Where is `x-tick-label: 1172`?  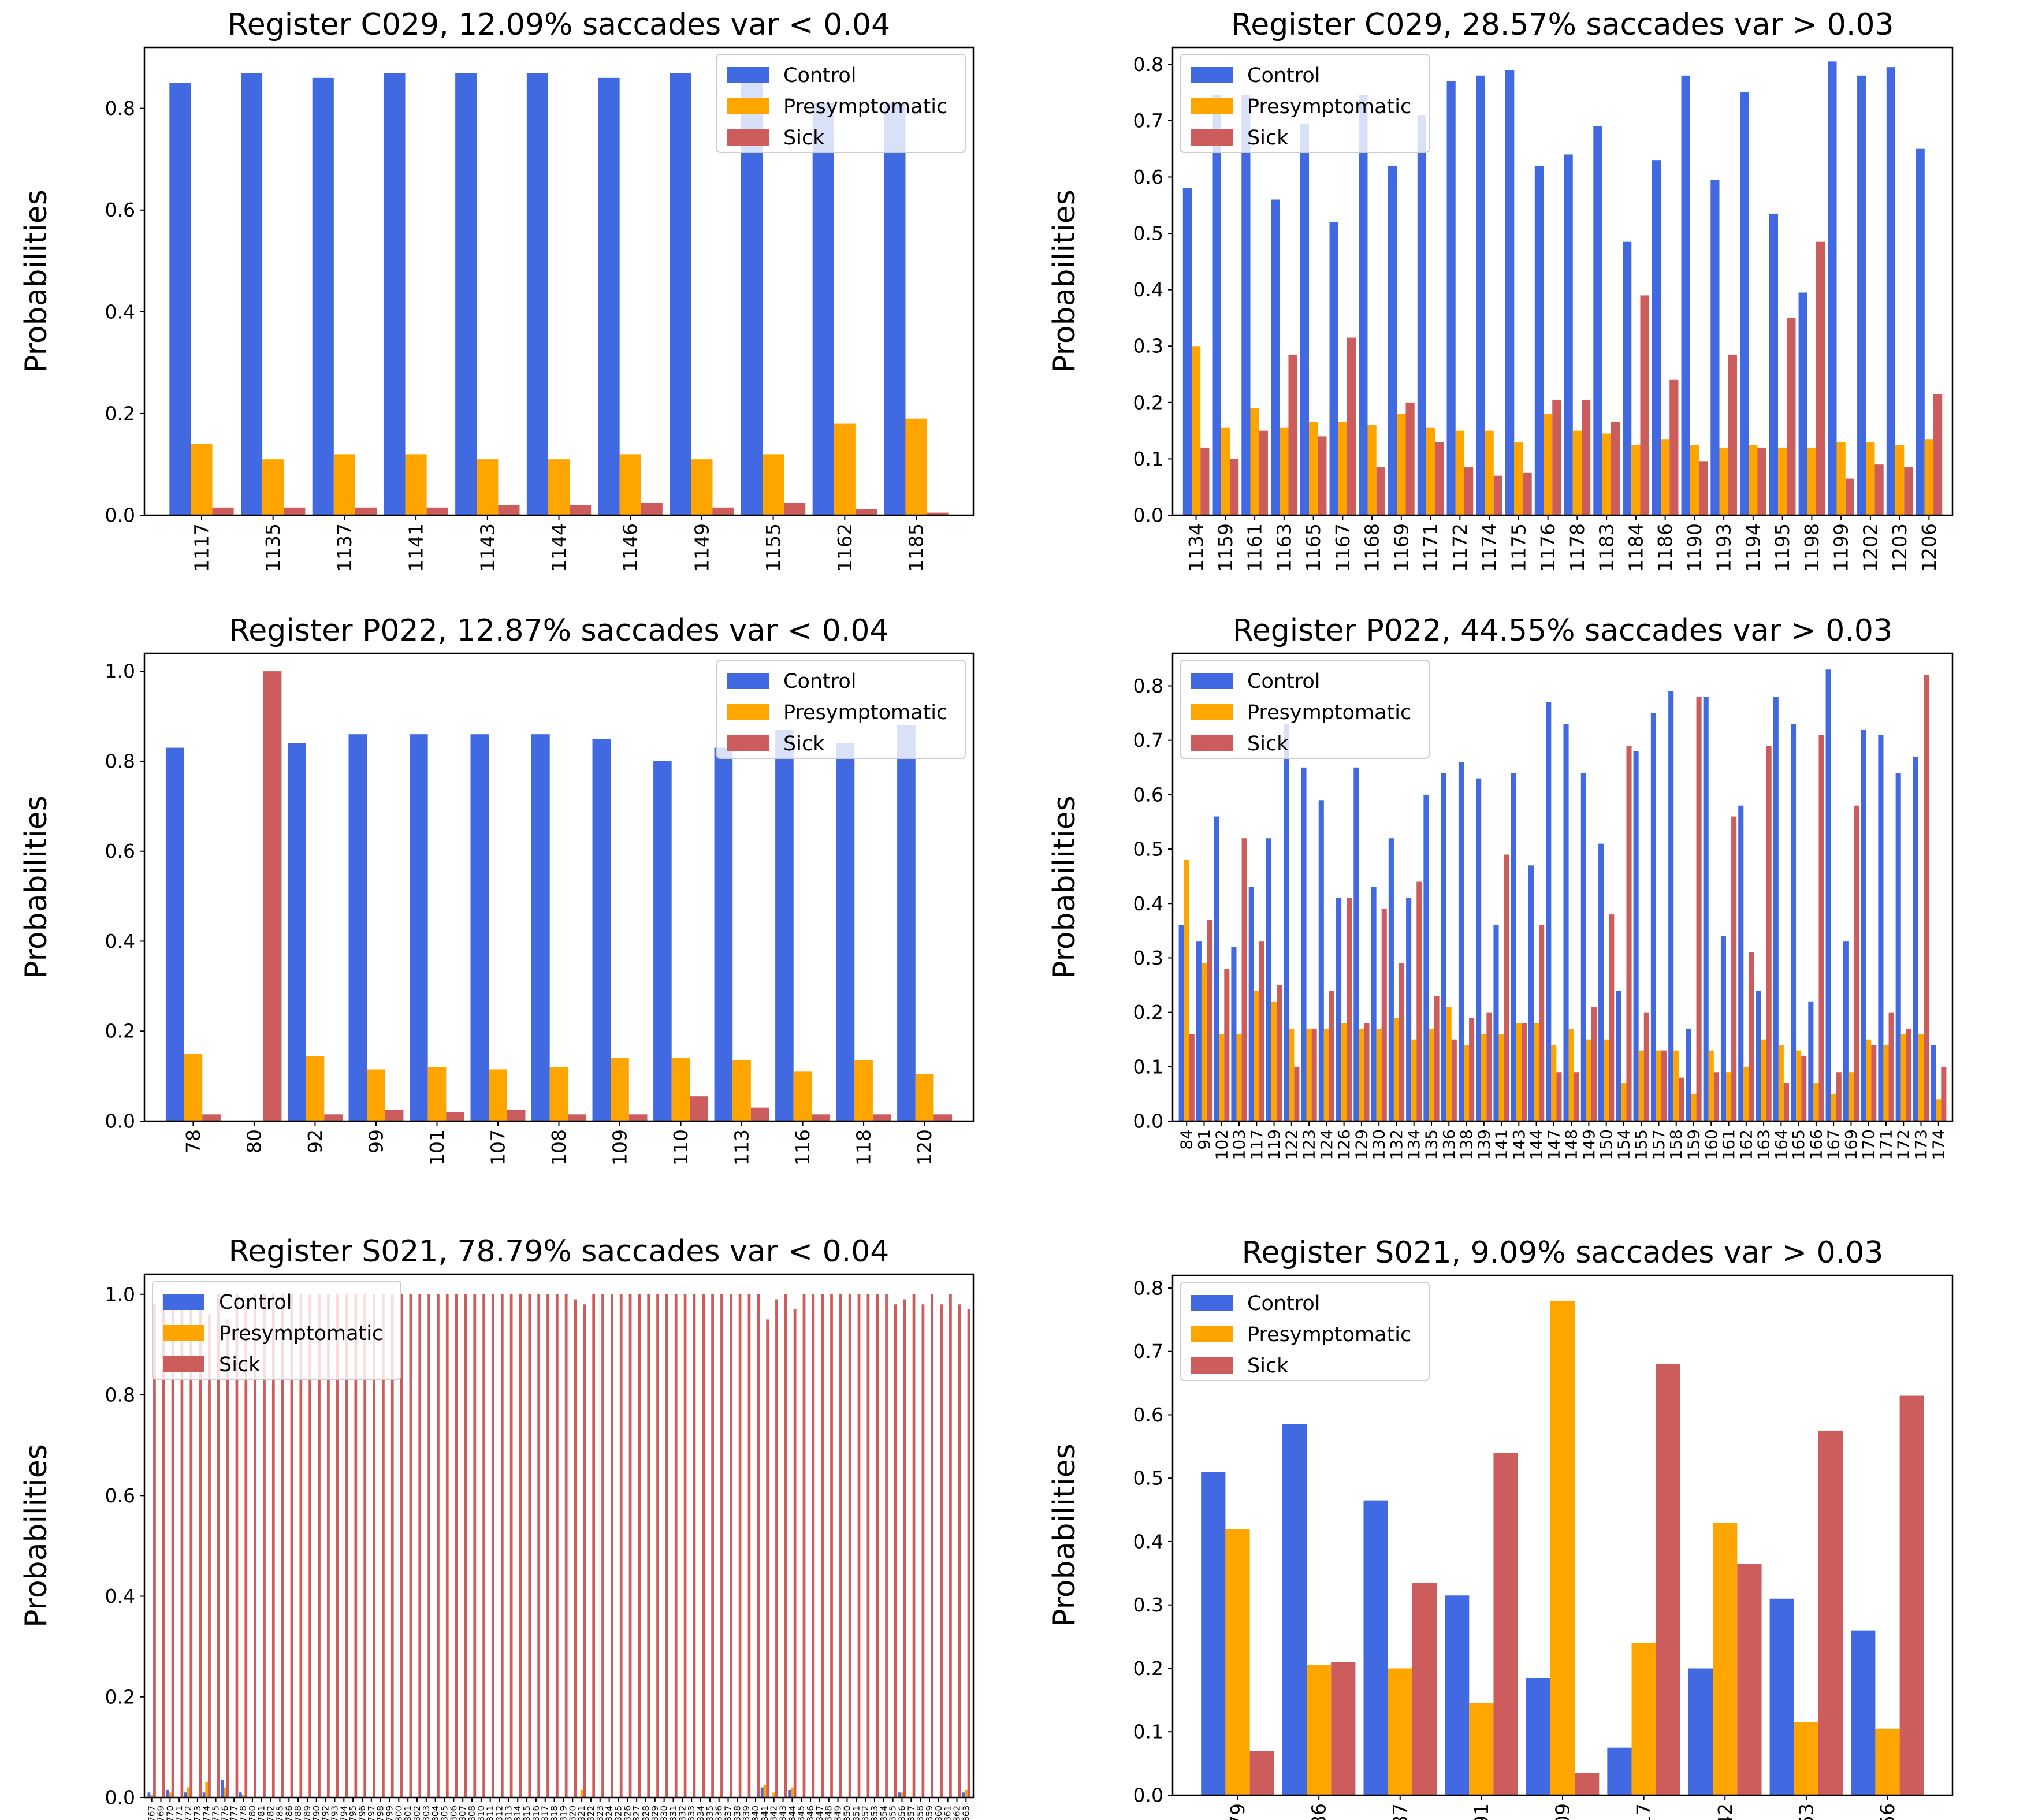
x-tick-label: 1172 is located at coordinates (1460, 547).